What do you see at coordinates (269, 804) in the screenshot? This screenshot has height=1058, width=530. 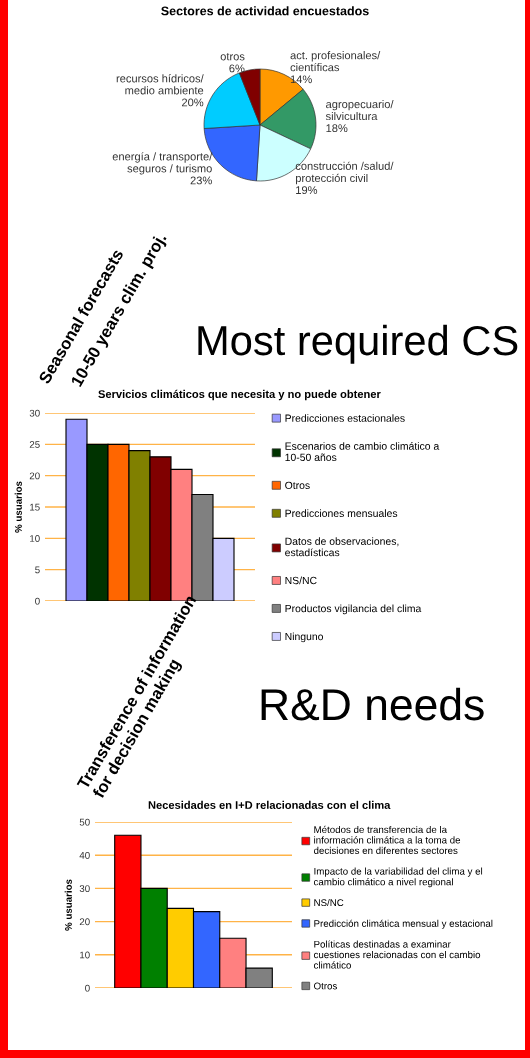 I see `chart-title: Necesidades en I+D relacionadas con el clima` at bounding box center [269, 804].